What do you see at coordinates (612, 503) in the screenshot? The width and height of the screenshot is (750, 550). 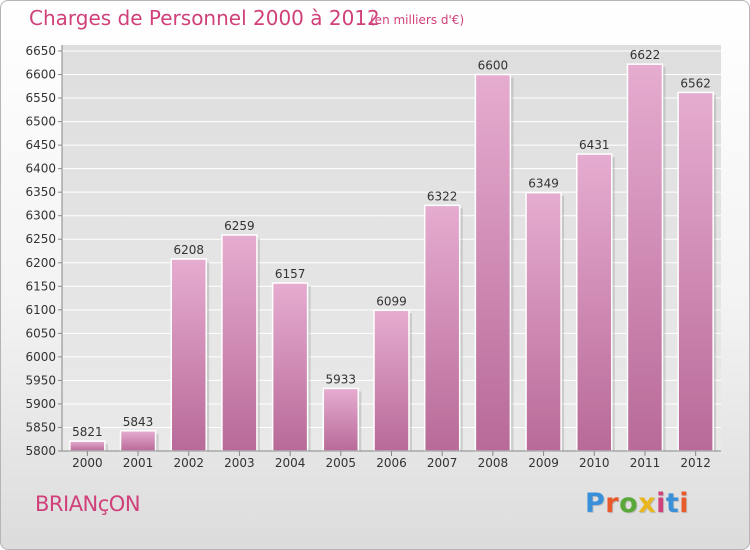 I see `logo-letter: r` at bounding box center [612, 503].